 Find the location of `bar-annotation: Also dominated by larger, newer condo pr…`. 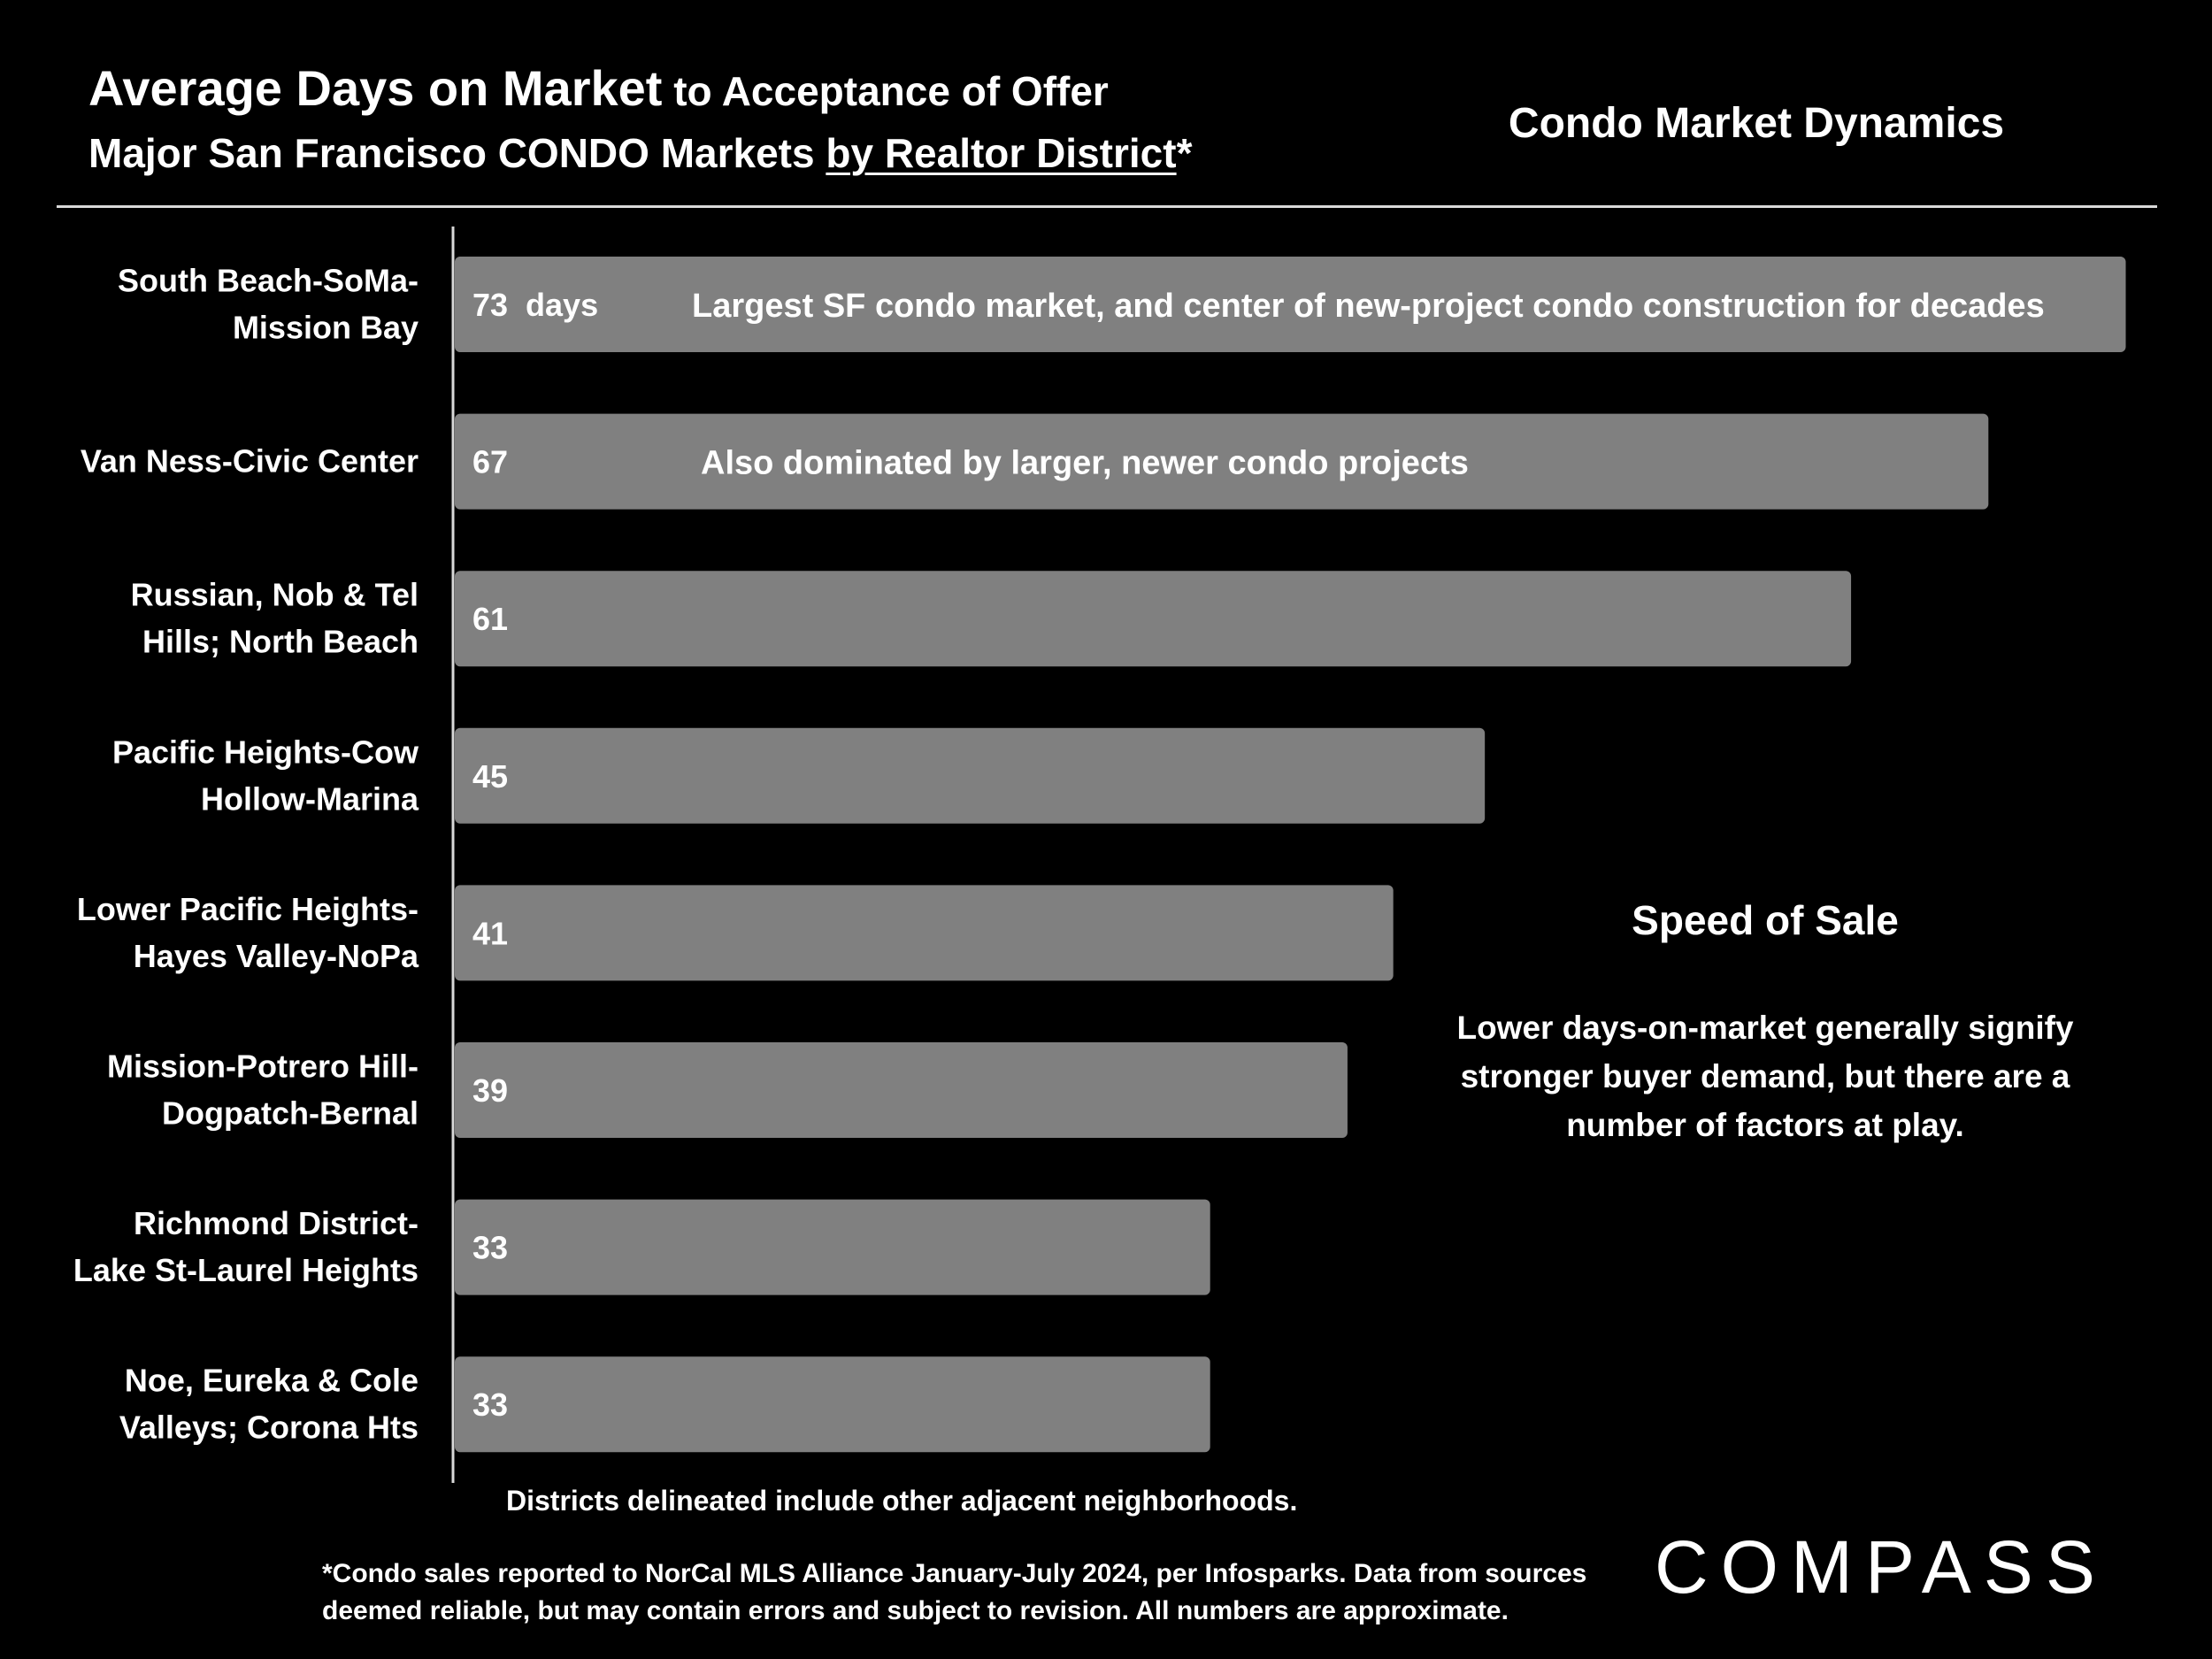

bar-annotation: Also dominated by larger, newer condo pr… is located at coordinates (1085, 464).